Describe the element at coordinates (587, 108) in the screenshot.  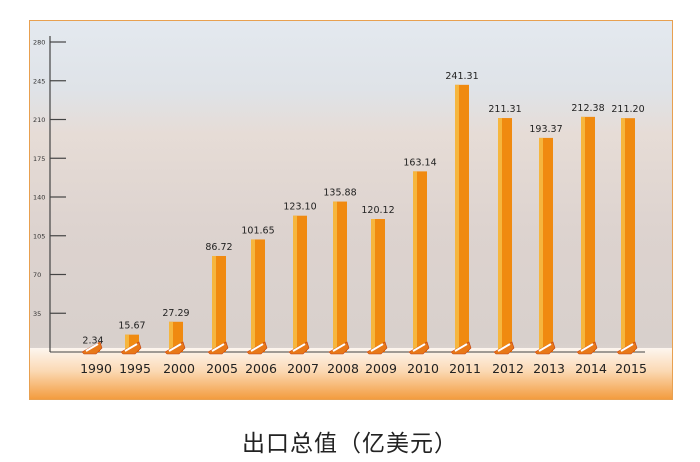
I see `data-label: 212.38` at that location.